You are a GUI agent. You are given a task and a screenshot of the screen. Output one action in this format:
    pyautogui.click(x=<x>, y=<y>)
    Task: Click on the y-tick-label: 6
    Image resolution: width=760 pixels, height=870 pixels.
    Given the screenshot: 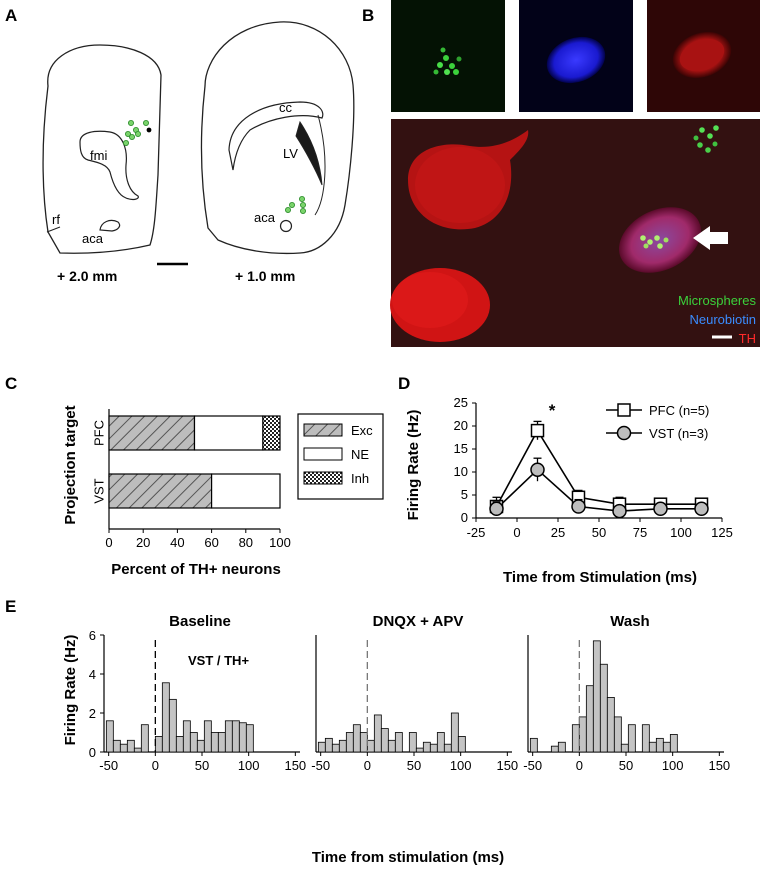 What is the action you would take?
    pyautogui.click(x=92, y=635)
    